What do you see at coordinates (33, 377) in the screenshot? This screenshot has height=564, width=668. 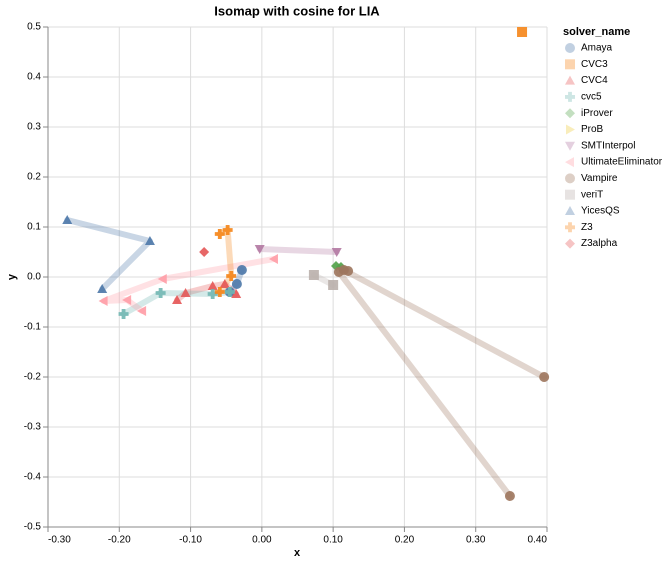 I see `y-tick-label: -0.2` at bounding box center [33, 377].